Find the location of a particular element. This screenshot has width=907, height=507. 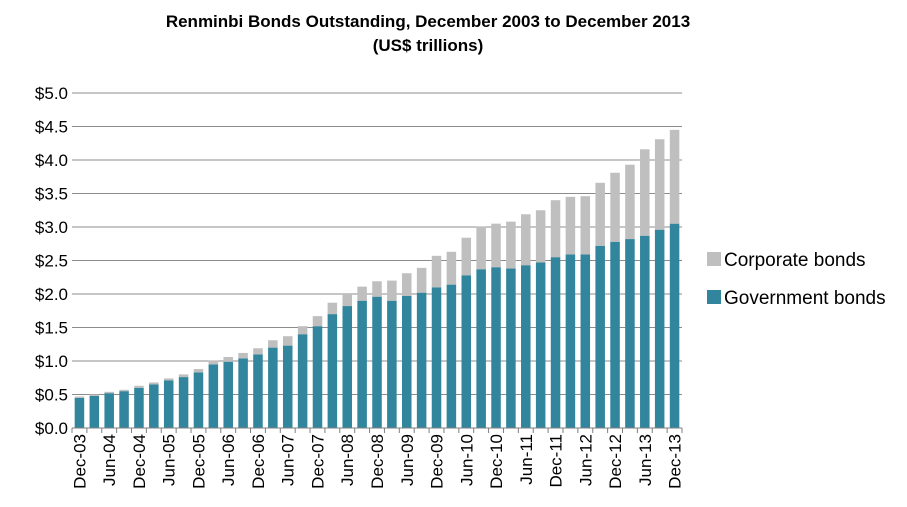

x-tick-label: Jun-05 is located at coordinates (169, 460).